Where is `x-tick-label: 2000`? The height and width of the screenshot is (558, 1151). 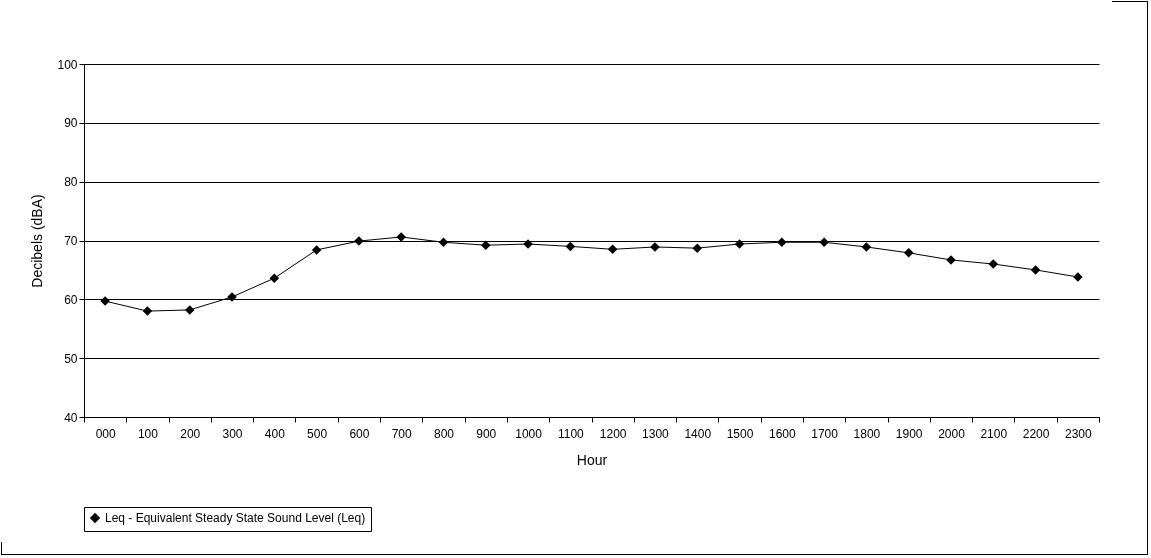
x-tick-label: 2000 is located at coordinates (952, 433).